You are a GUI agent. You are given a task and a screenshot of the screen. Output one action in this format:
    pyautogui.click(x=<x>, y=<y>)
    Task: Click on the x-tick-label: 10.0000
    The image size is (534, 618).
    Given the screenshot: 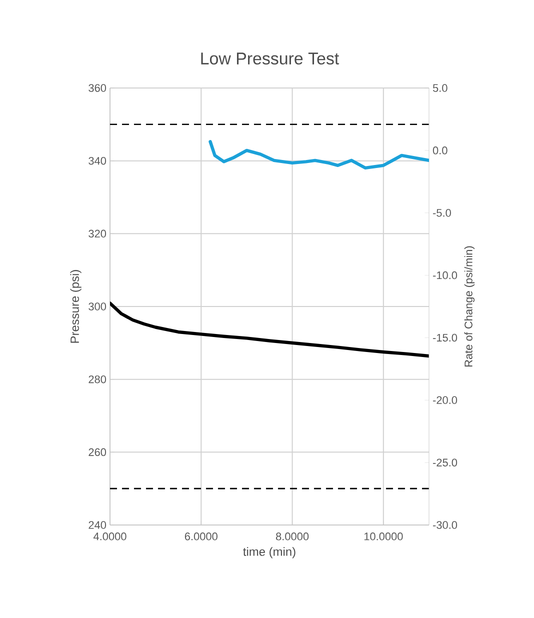 What is the action you would take?
    pyautogui.click(x=383, y=536)
    